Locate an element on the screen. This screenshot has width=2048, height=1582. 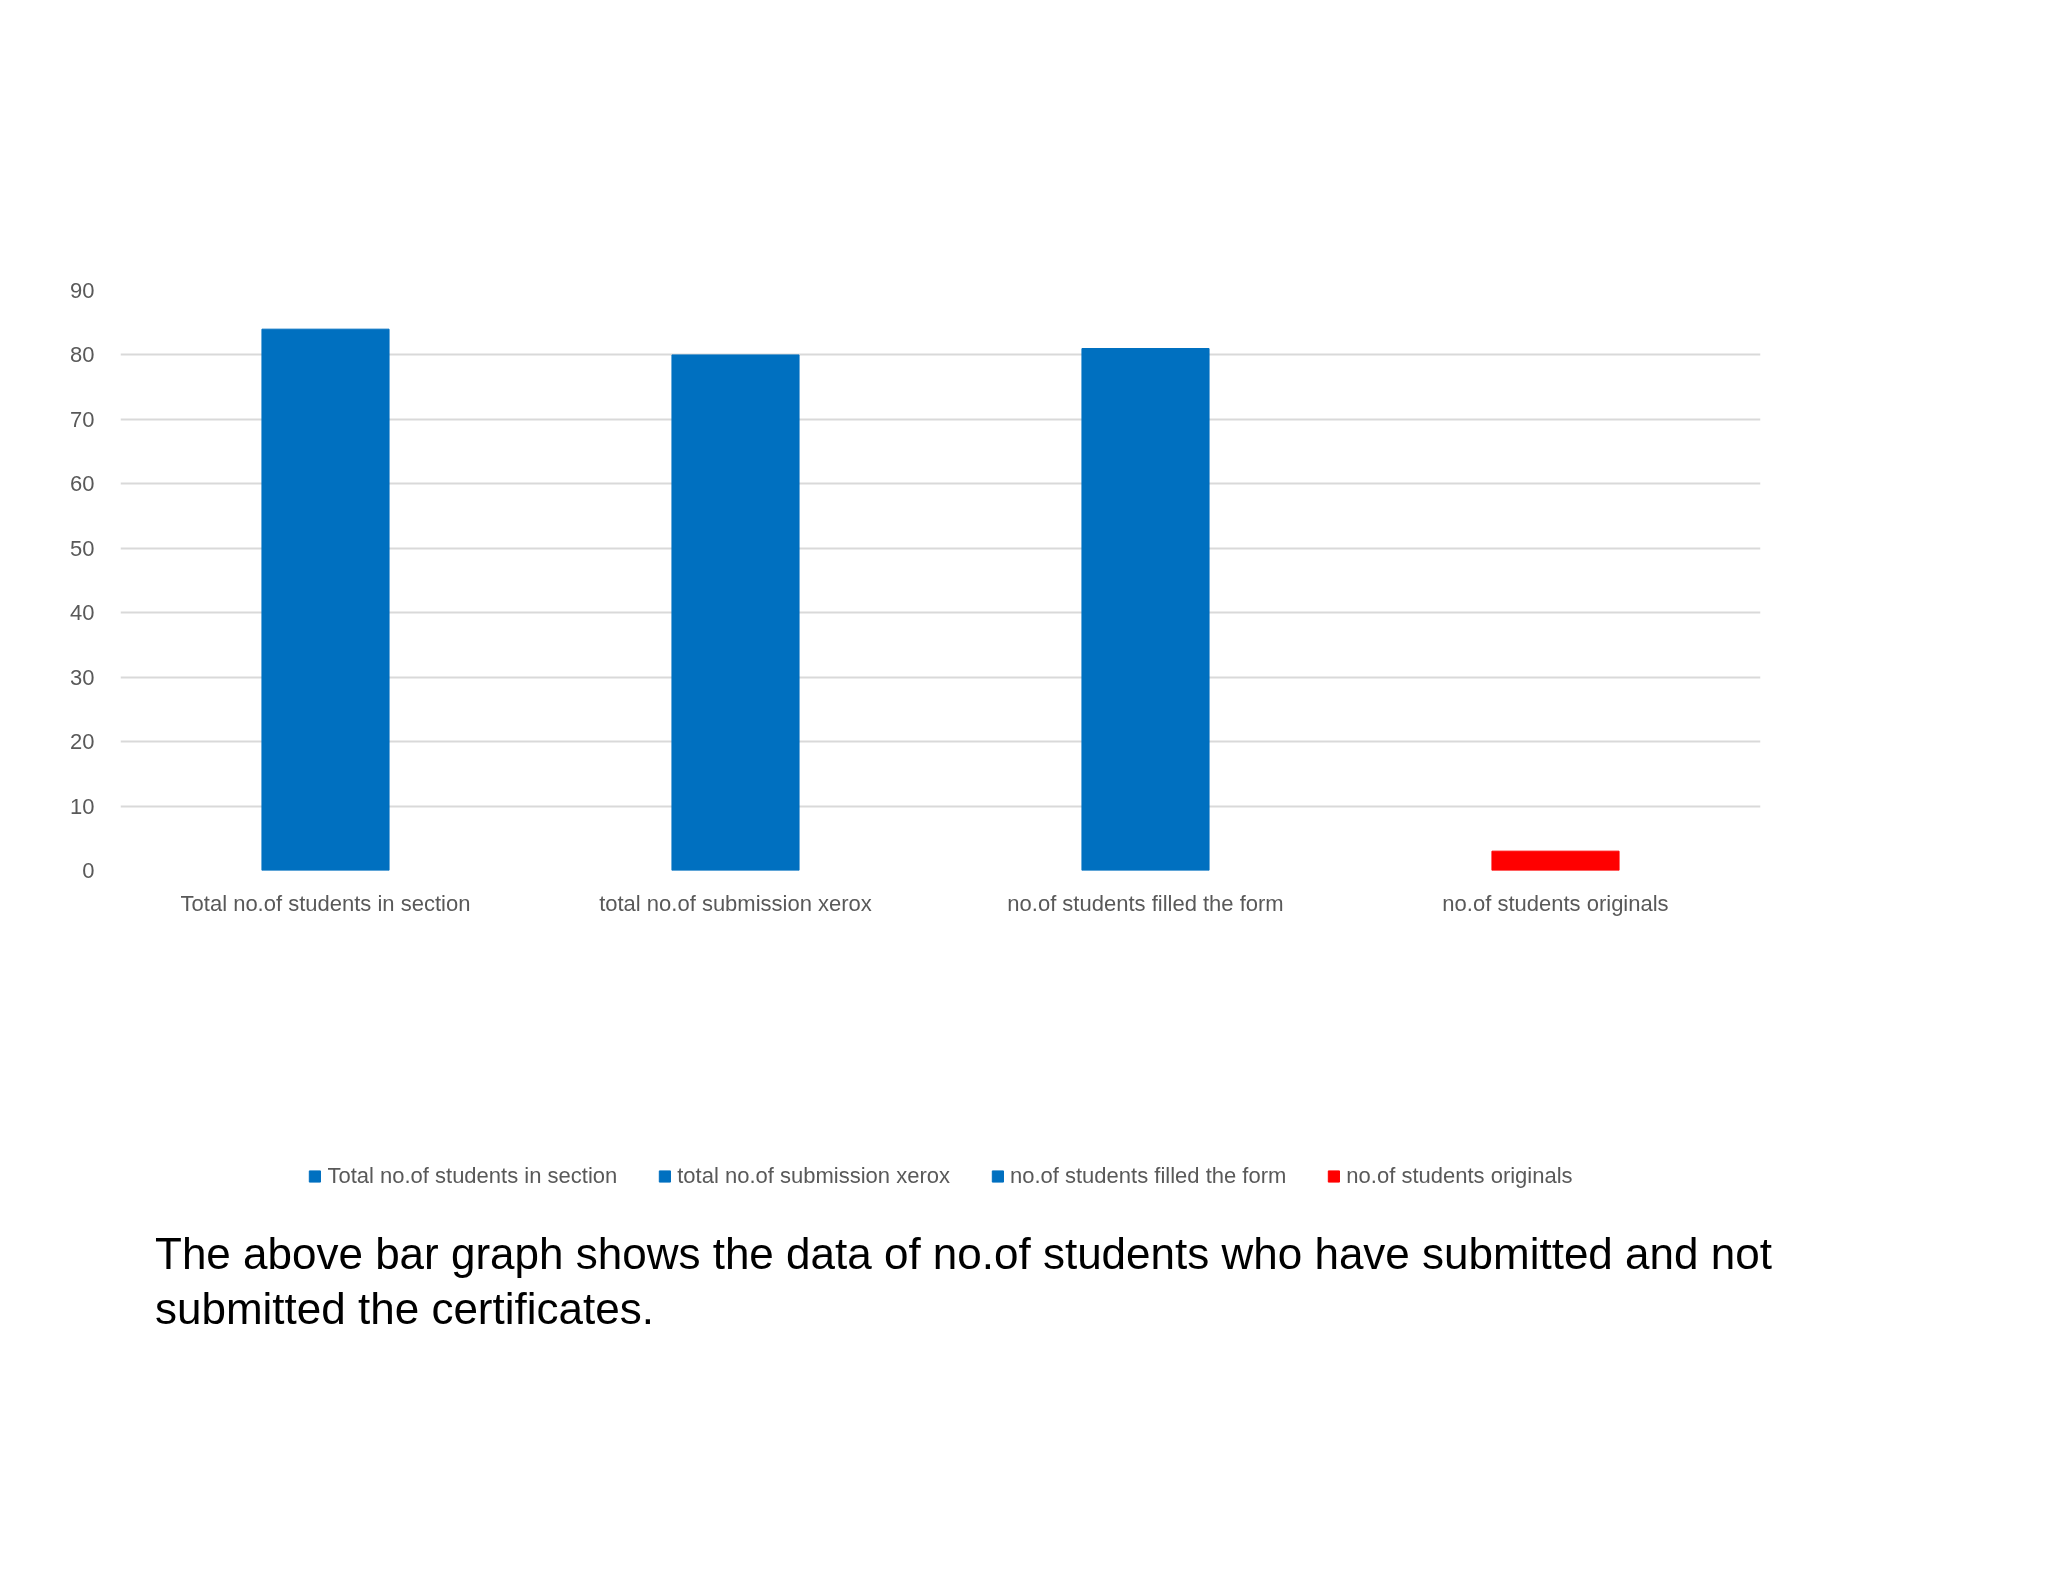
y-tick-label: 40 is located at coordinates (82, 613).